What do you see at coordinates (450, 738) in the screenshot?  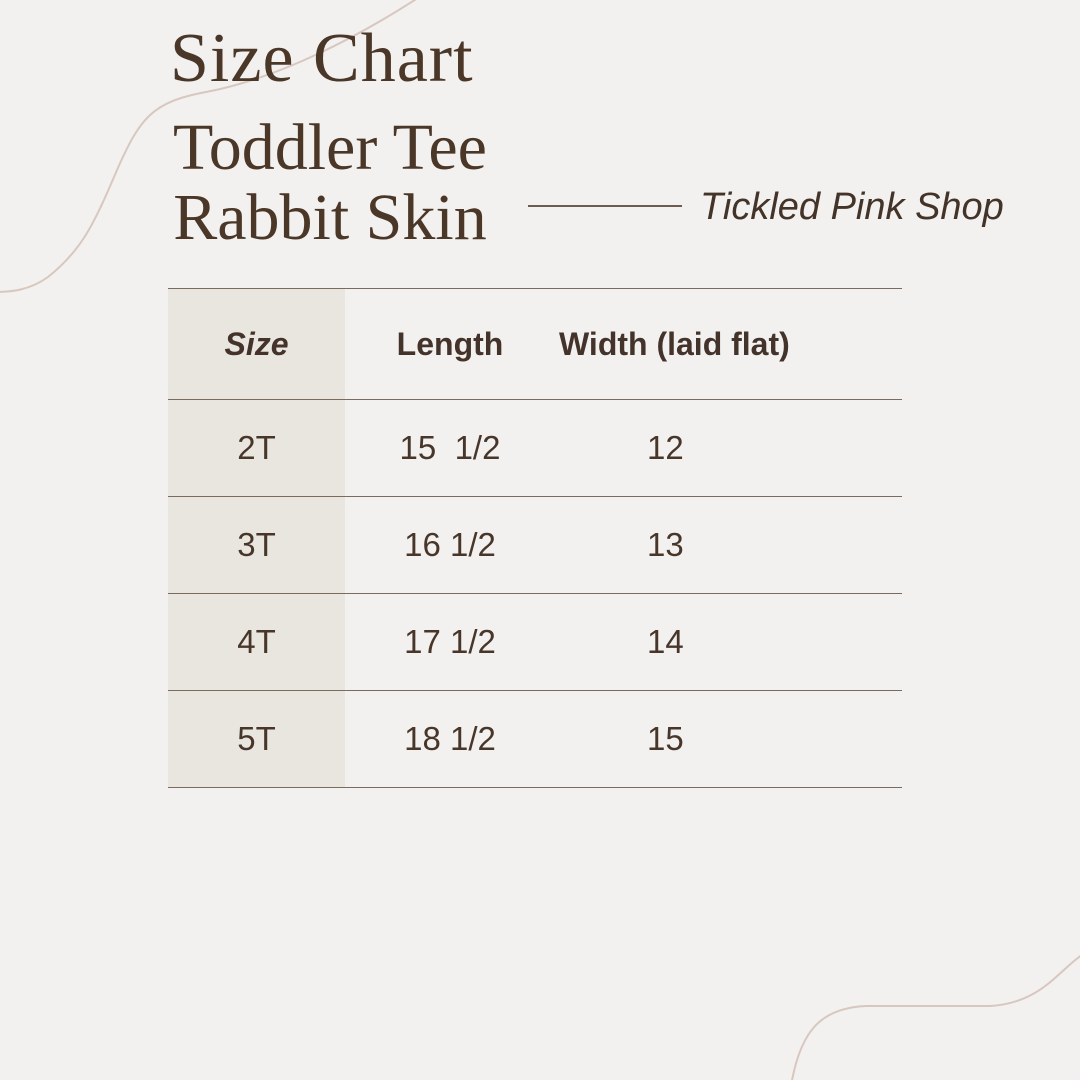 I see `cell-length-5t: 18 1/2` at bounding box center [450, 738].